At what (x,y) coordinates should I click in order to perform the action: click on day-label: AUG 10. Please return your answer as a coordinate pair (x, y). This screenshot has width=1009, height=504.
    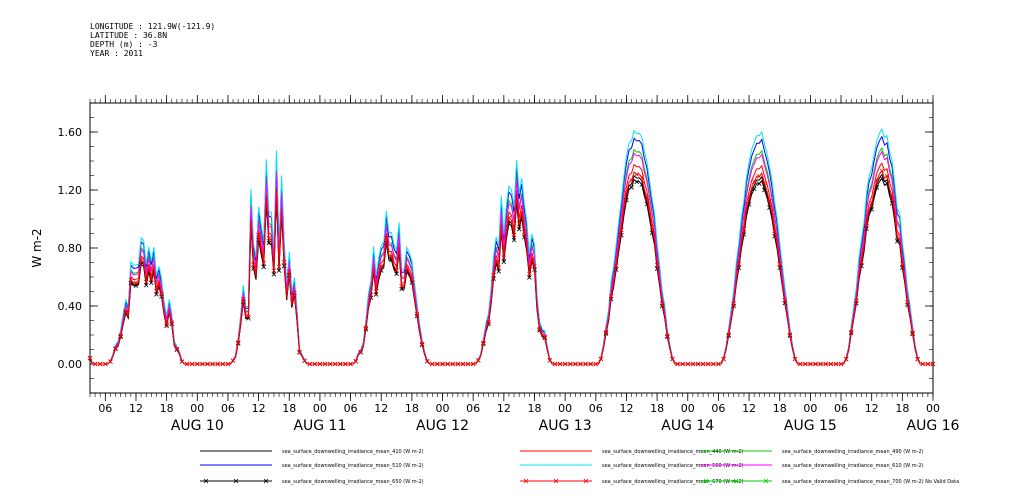
    Looking at the image, I should click on (197, 426).